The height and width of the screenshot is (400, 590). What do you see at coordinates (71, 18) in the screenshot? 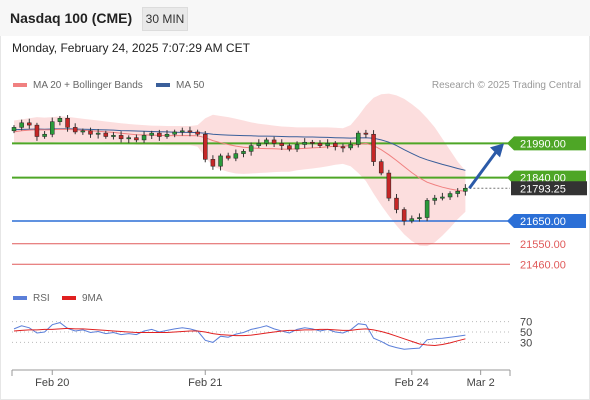
I see `instrument-title: Nasdaq 100 (CME)` at bounding box center [71, 18].